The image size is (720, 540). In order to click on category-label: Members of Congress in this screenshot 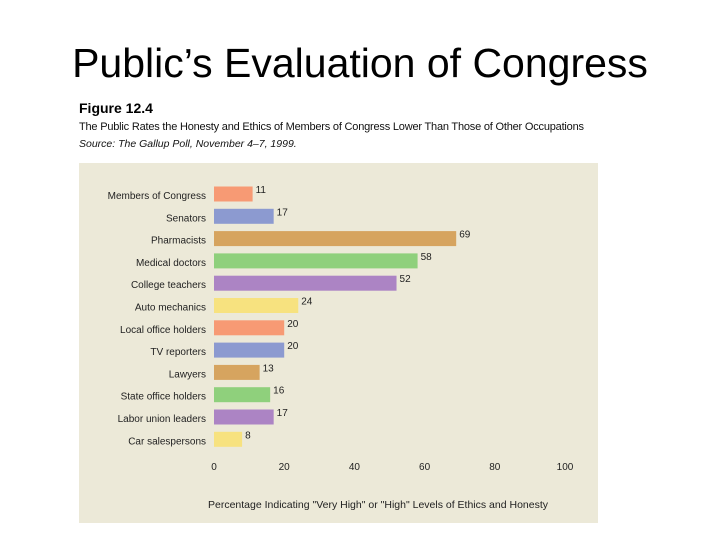, I will do `click(157, 196)`.